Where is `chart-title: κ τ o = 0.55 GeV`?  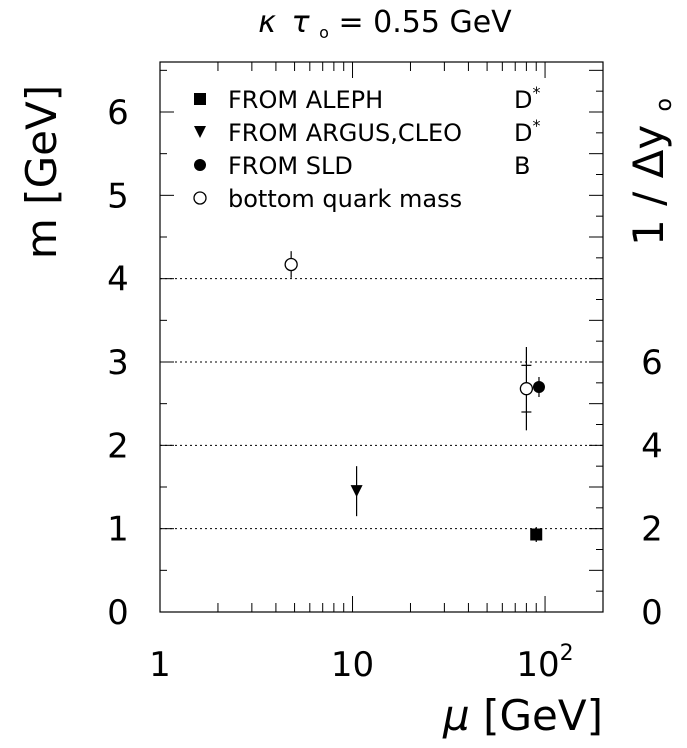
chart-title: κ τ o = 0.55 GeV is located at coordinates (385, 25).